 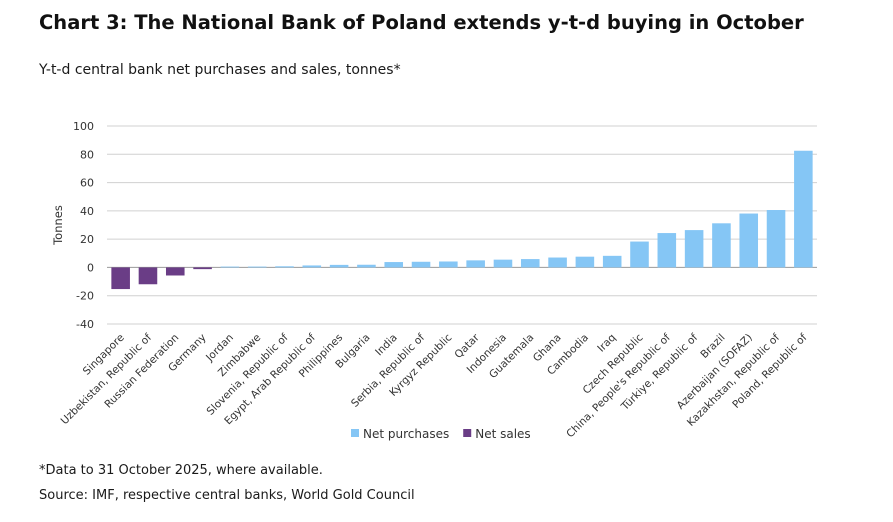 I want to click on y-tick-label: 20, so click(x=87, y=239).